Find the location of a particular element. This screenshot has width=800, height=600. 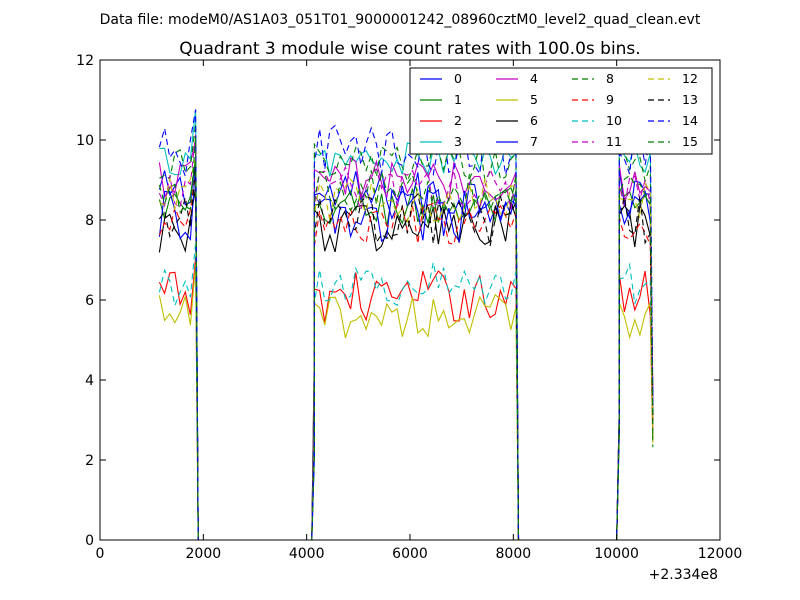

legend-item-9: 9 is located at coordinates (593, 99).